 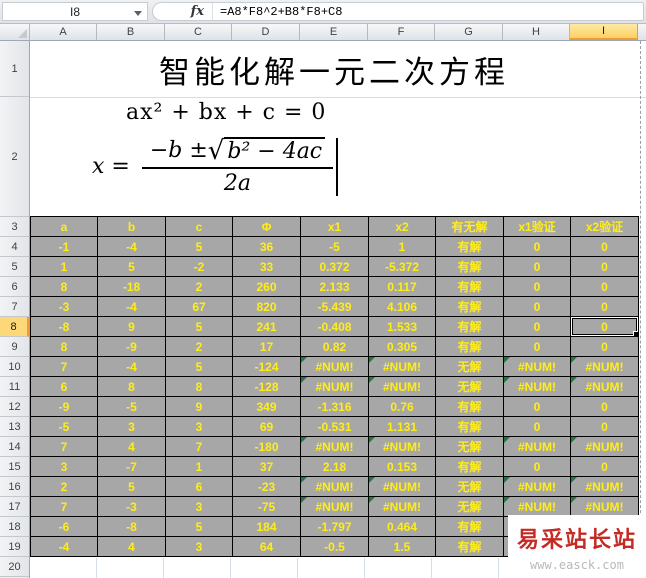 I want to click on cell-G4: 有解, so click(x=470, y=247).